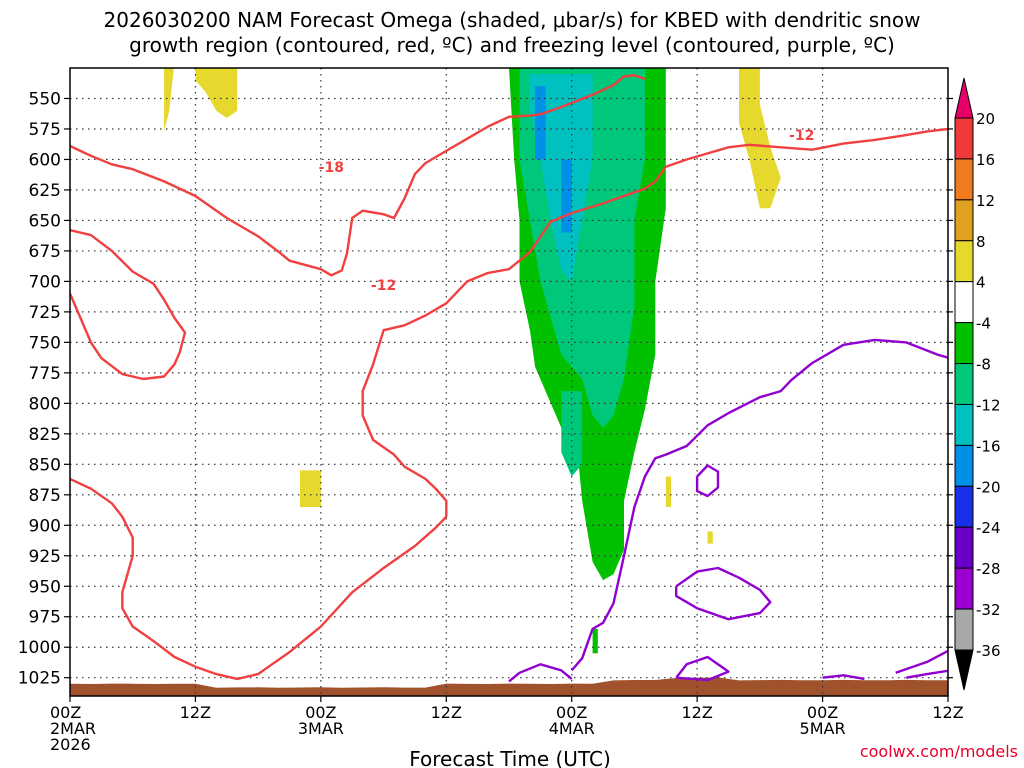 The image size is (1024, 768). Describe the element at coordinates (964, 670) in the screenshot. I see `colorbar-bottom-arrow` at that location.